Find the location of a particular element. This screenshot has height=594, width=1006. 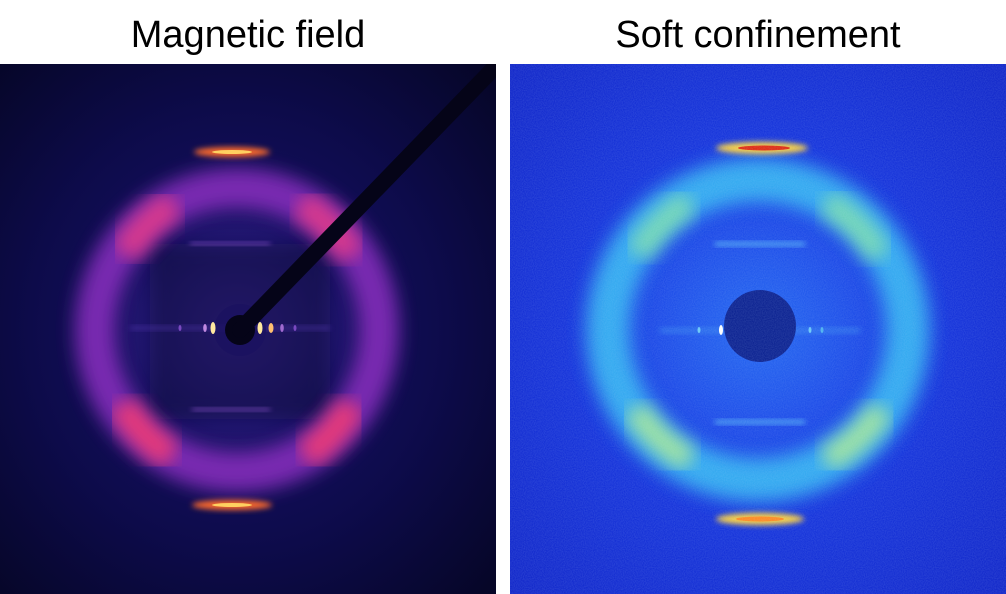

ring-lobe-lower-left is located at coordinates (144, 432).